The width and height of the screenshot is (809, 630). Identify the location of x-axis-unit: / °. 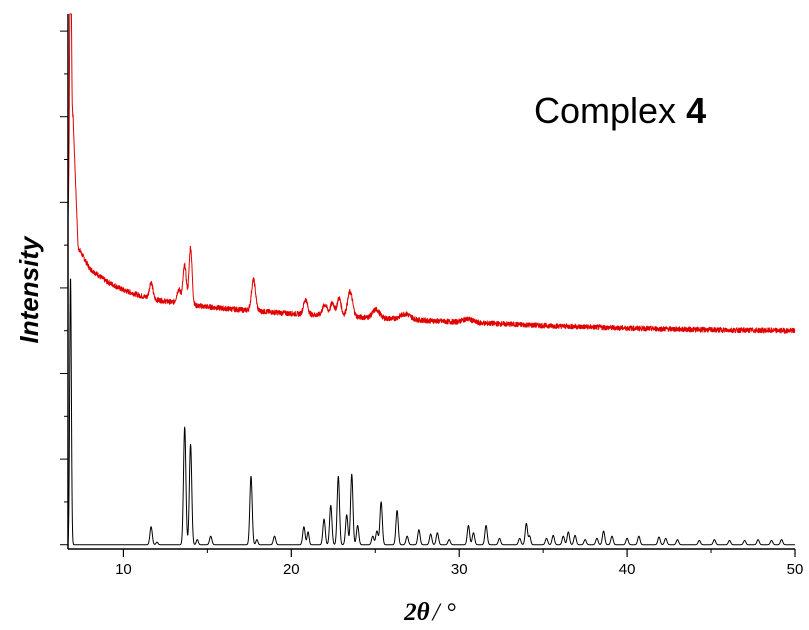
(443, 612).